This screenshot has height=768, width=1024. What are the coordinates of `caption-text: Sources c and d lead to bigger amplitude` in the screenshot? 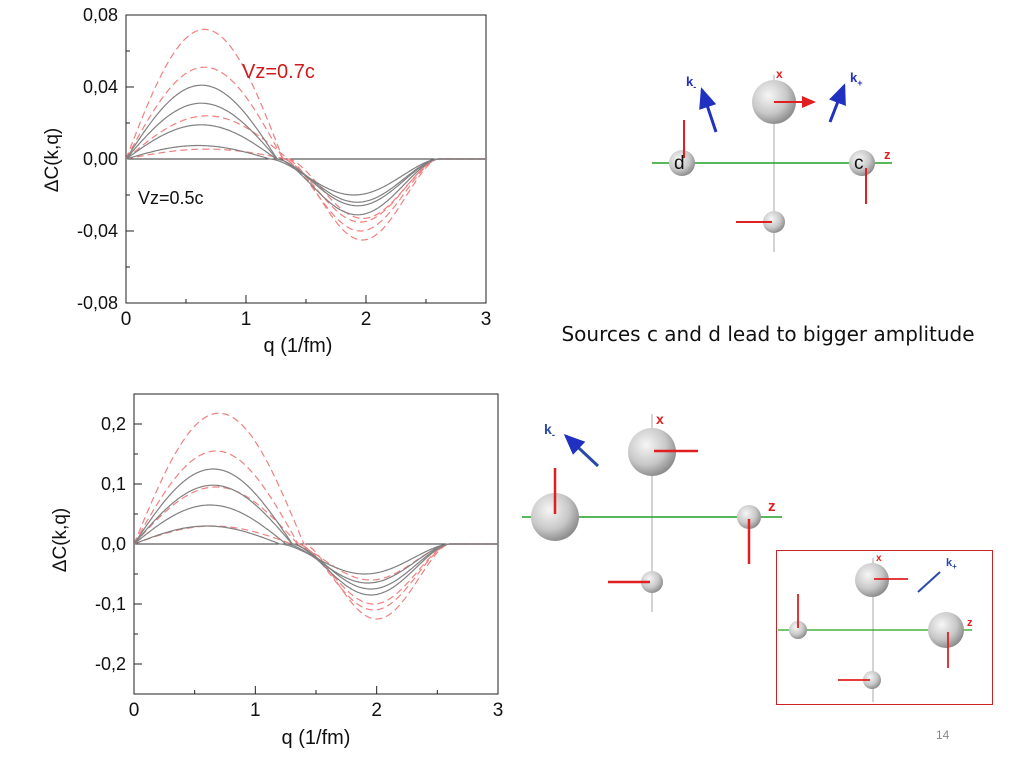 It's located at (768, 334).